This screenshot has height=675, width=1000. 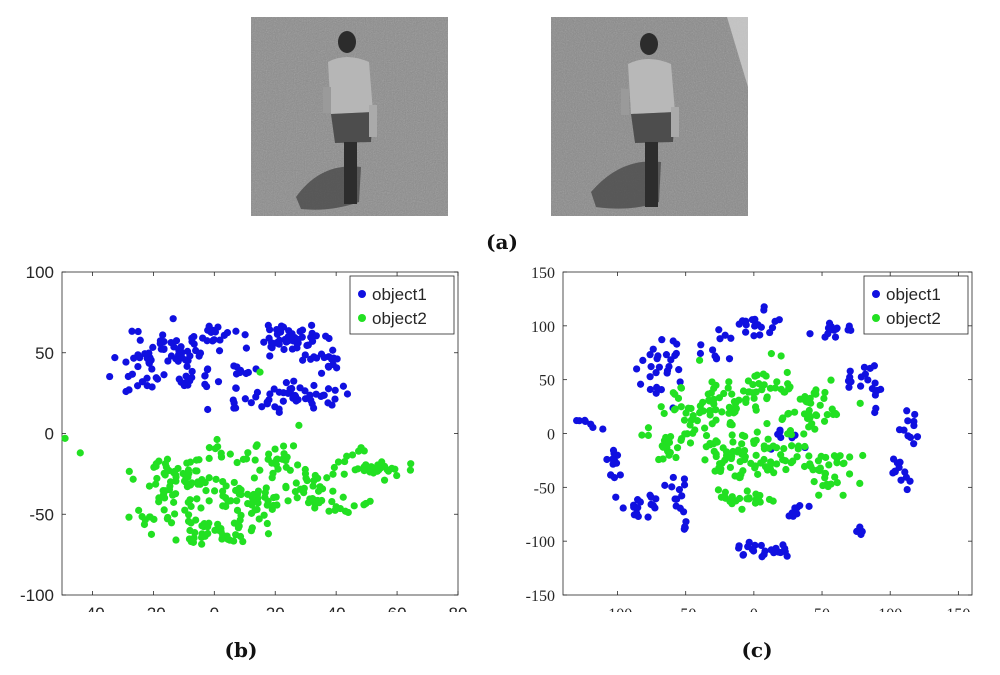 What do you see at coordinates (275, 608) in the screenshot?
I see `x-tick-label: 20` at bounding box center [275, 608].